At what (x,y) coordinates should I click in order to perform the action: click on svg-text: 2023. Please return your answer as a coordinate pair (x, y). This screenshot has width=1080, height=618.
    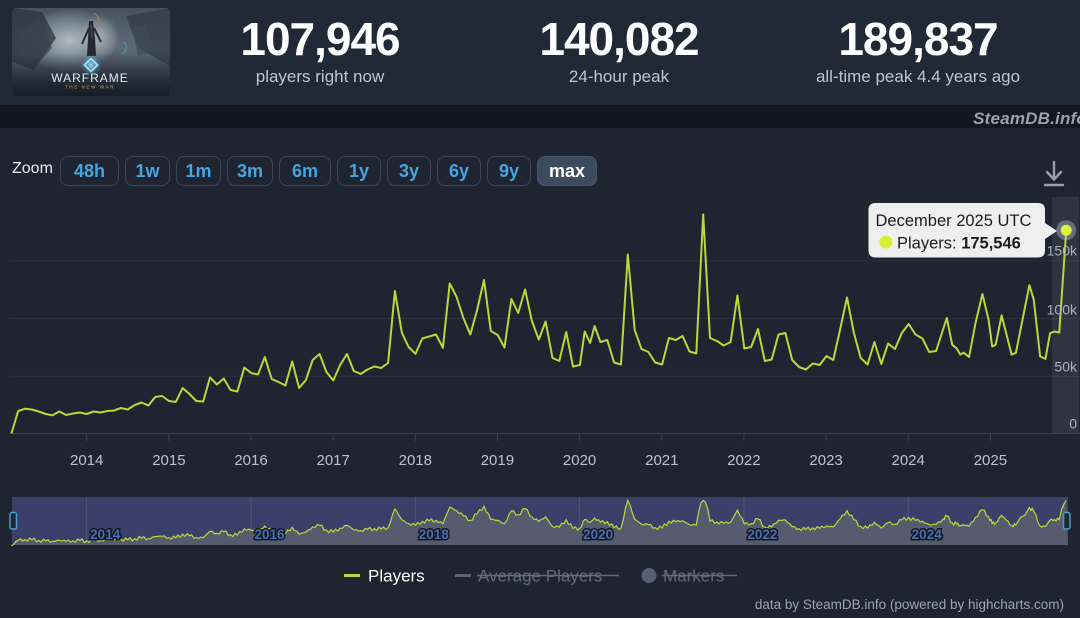
    Looking at the image, I should click on (825, 460).